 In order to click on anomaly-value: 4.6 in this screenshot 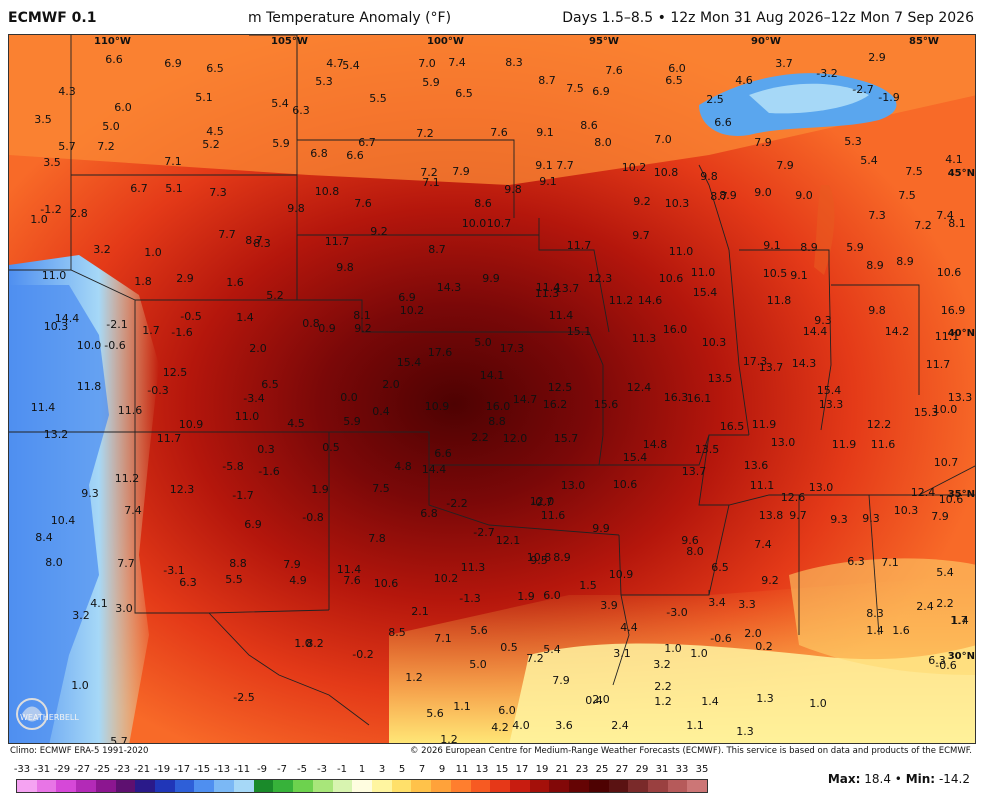, I will do `click(744, 80)`.